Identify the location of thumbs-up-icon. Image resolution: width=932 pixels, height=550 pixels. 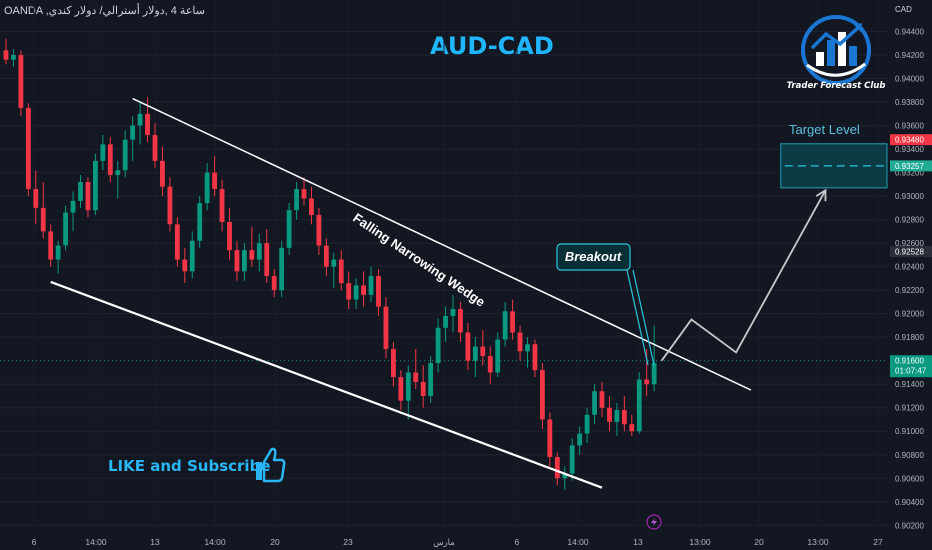
(271, 465).